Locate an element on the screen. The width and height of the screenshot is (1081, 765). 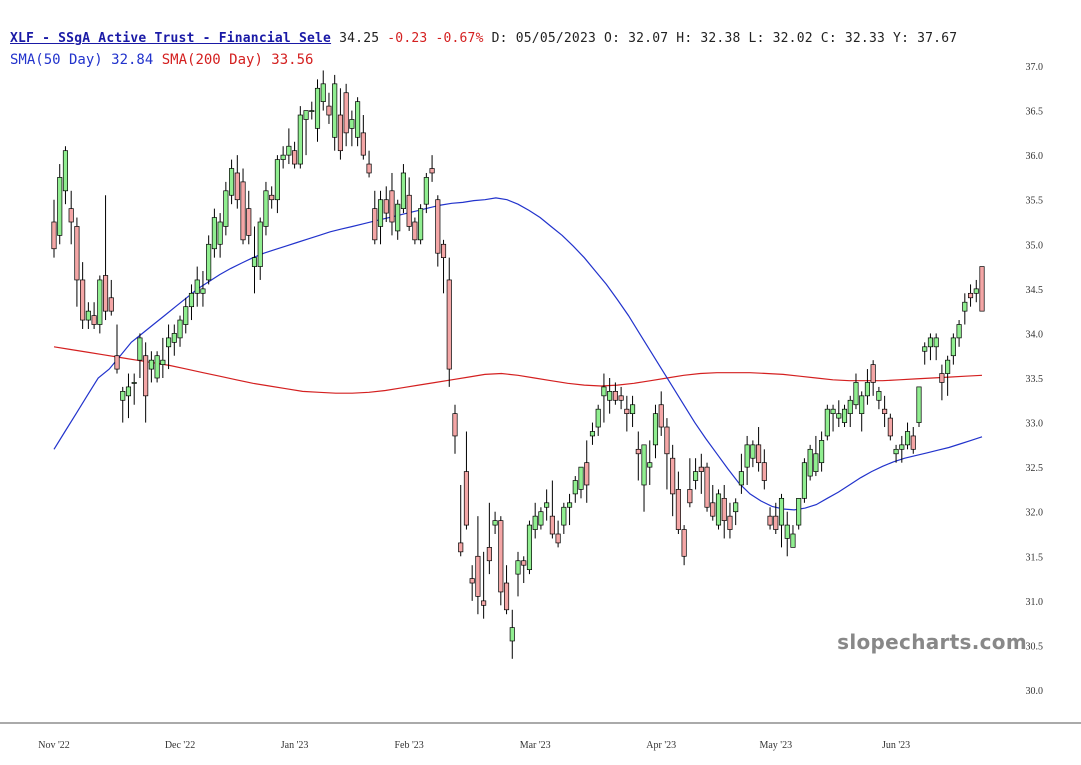
y-tick-label: 36.5 is located at coordinates (1035, 112).